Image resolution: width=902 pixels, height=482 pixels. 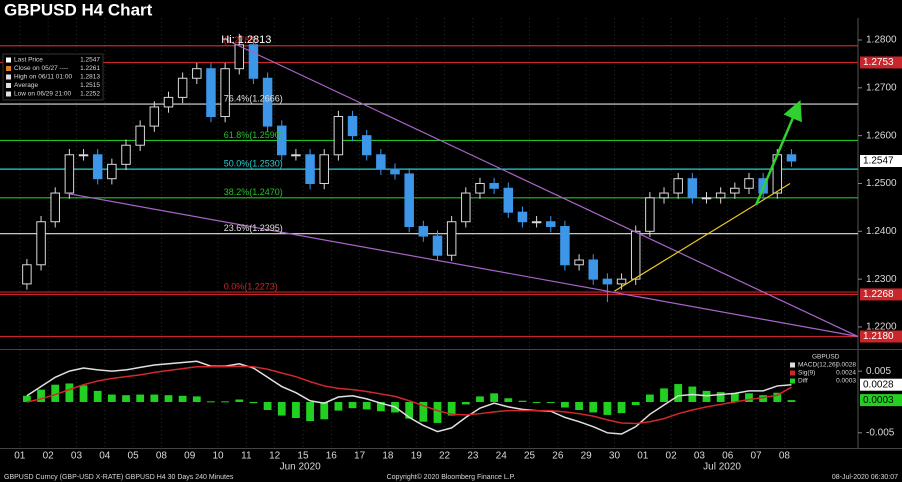 I want to click on x-tick-label: 25, so click(x=530, y=456).